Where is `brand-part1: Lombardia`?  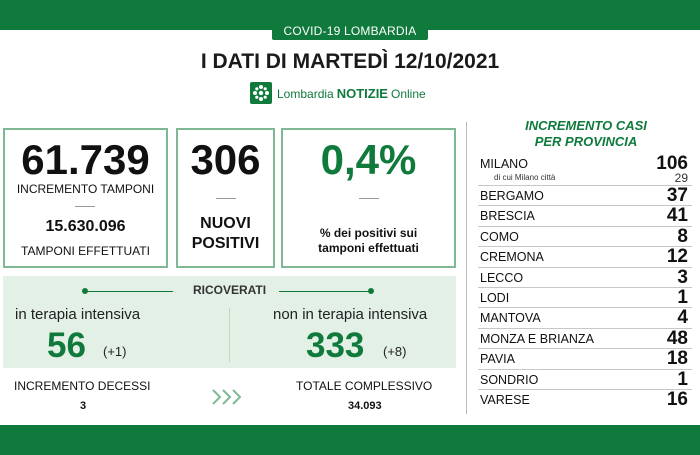
brand-part1: Lombardia is located at coordinates (305, 93).